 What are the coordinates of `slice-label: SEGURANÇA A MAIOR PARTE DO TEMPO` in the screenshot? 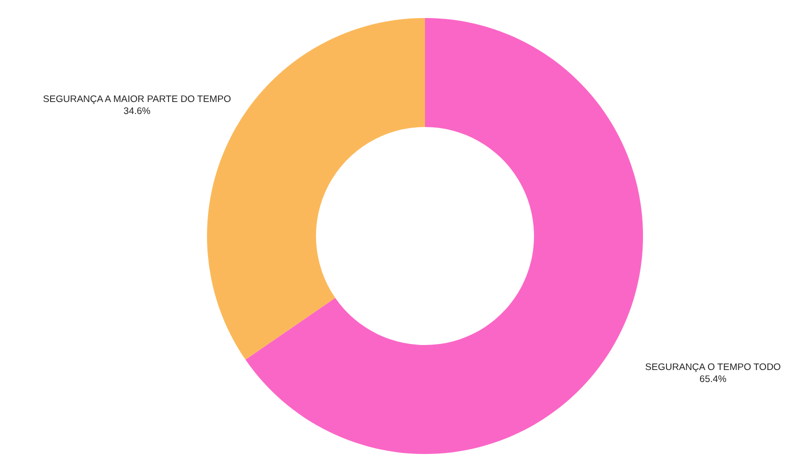 It's located at (137, 100).